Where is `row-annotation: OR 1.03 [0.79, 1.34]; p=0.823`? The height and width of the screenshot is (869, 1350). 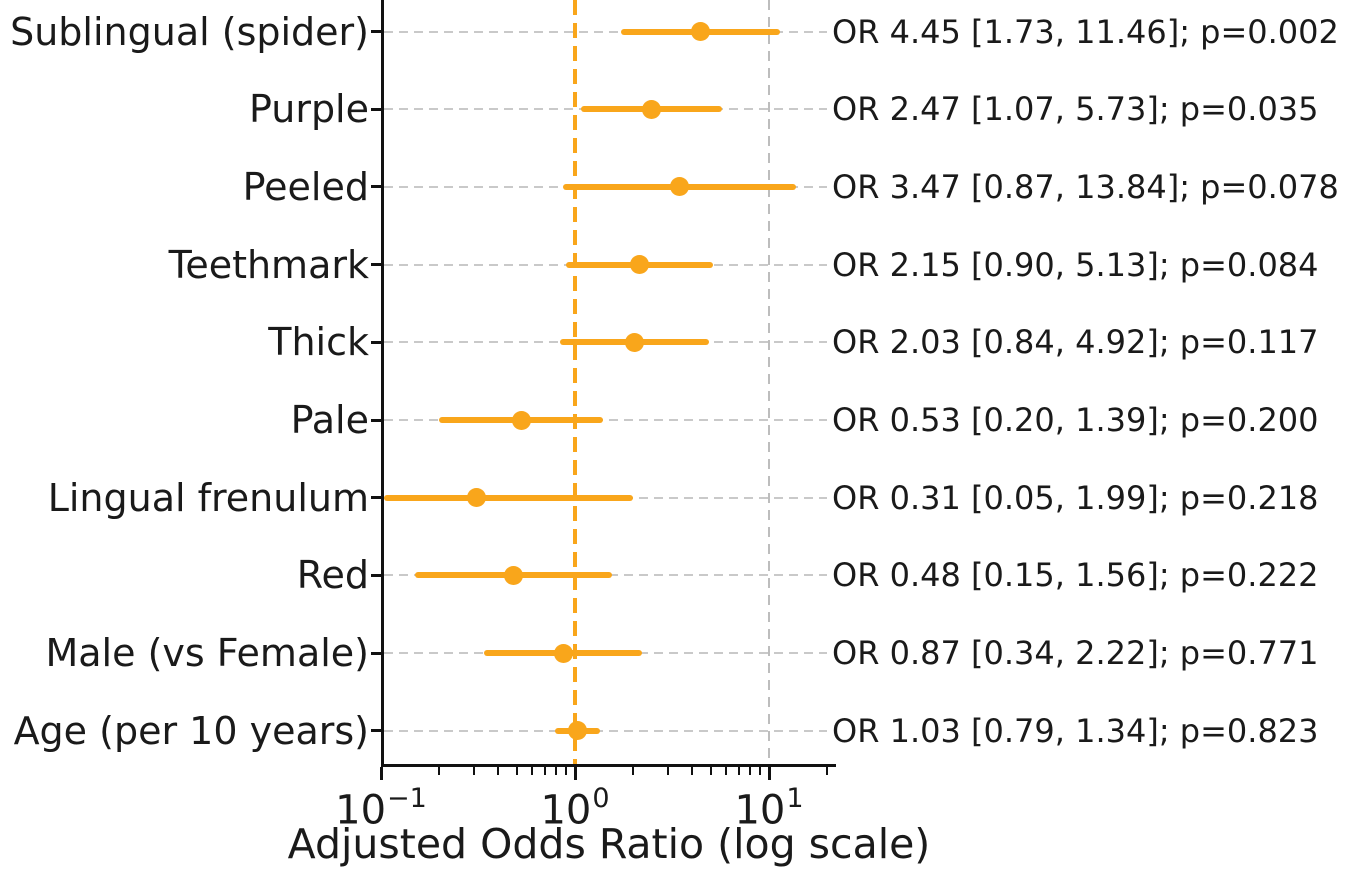
row-annotation: OR 1.03 [0.79, 1.34]; p=0.823 is located at coordinates (1075, 730).